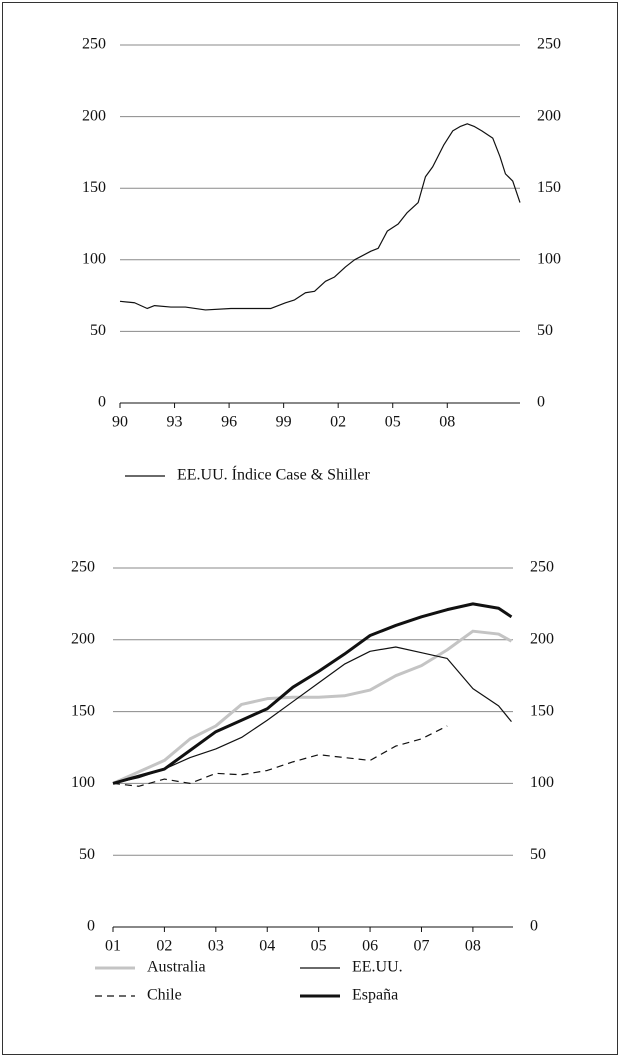 The image size is (621, 1057). What do you see at coordinates (267, 946) in the screenshot?
I see `x-tick-label: 04` at bounding box center [267, 946].